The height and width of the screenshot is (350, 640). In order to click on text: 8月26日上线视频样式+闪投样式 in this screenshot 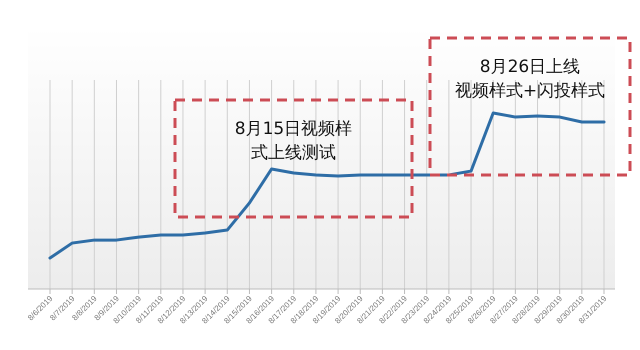, I will do `click(530, 79)`.